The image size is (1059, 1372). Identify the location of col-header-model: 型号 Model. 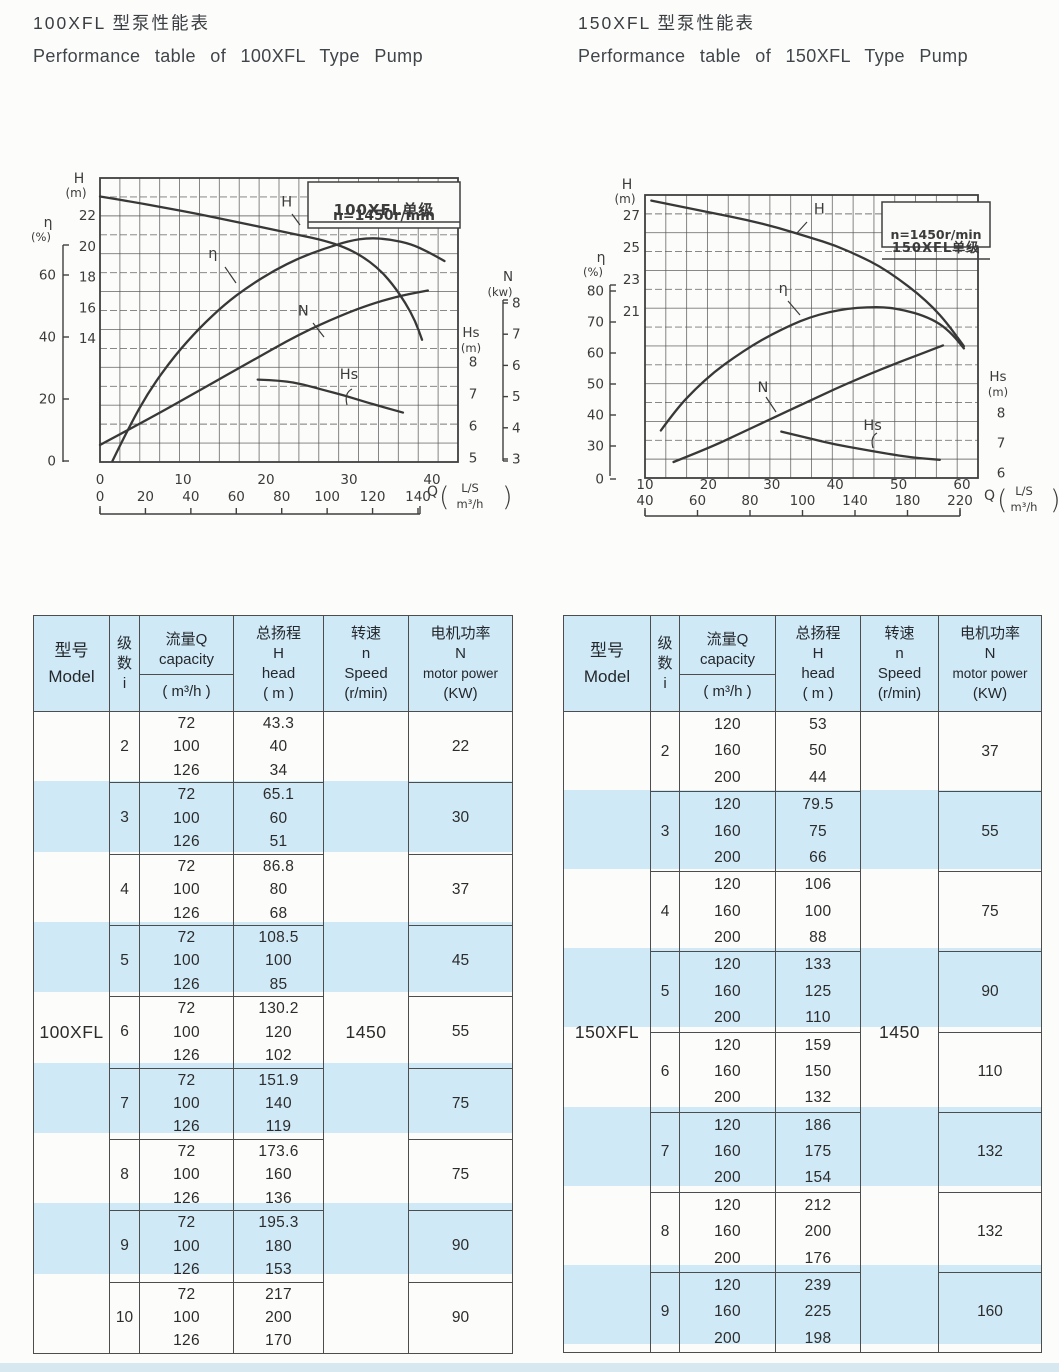
(71, 663).